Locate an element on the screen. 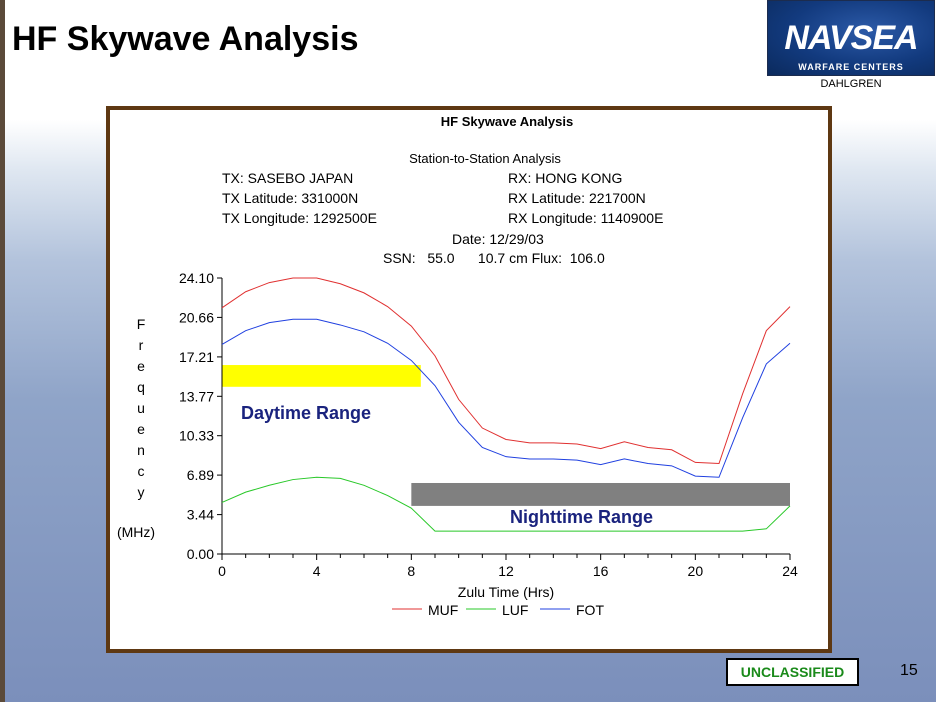 The image size is (936, 702). y-axis-label-letter: q is located at coordinates (141, 387).